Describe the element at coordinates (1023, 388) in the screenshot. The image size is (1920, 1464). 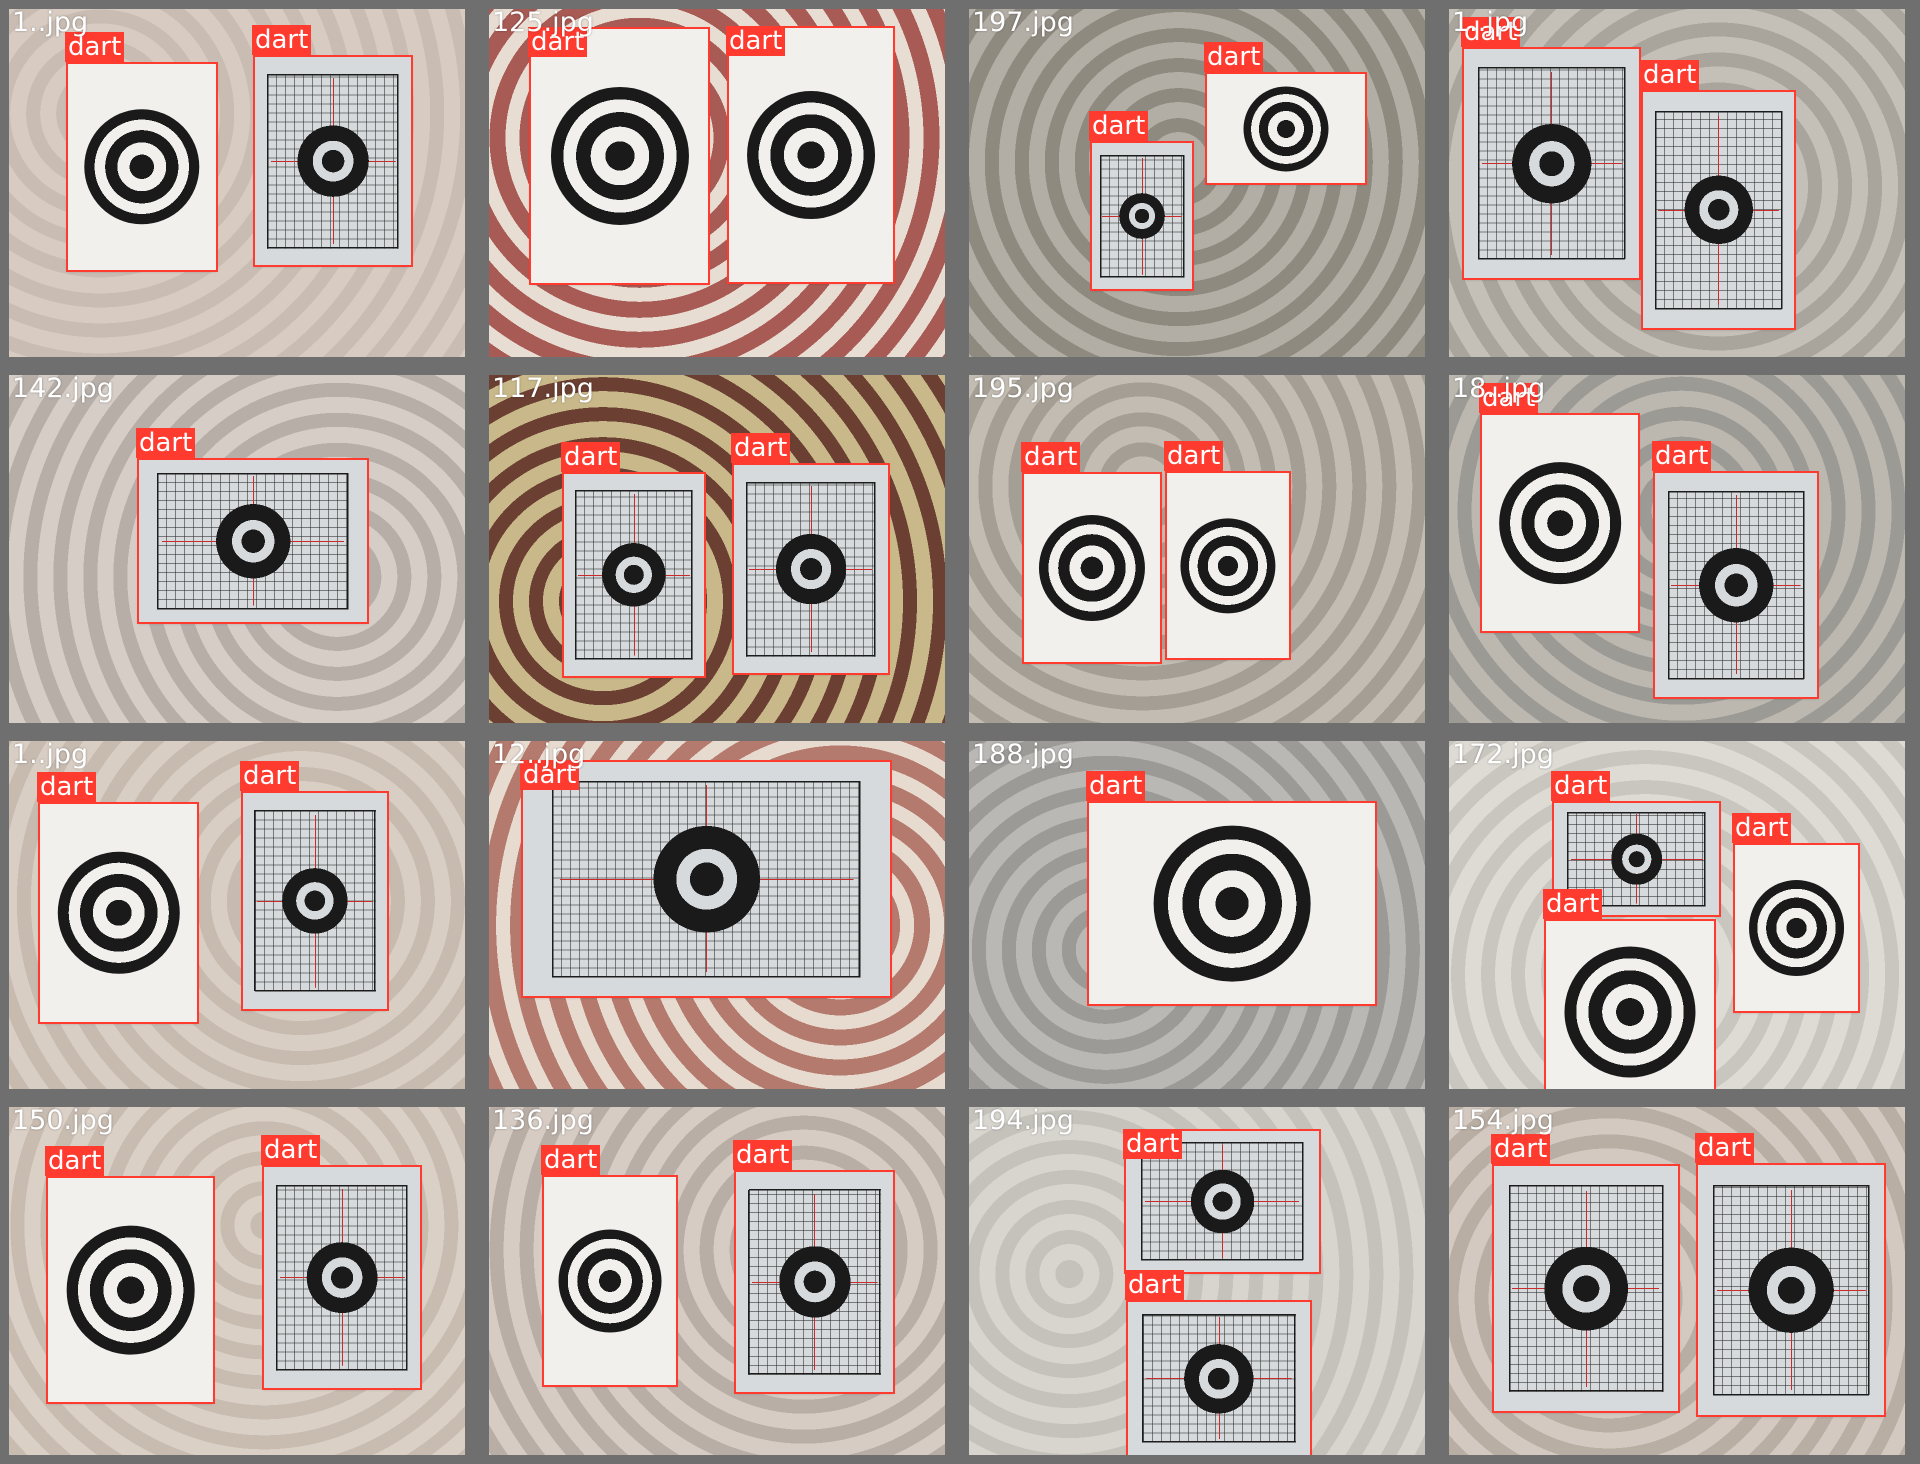
I see `image-filename: 195.jpg` at that location.